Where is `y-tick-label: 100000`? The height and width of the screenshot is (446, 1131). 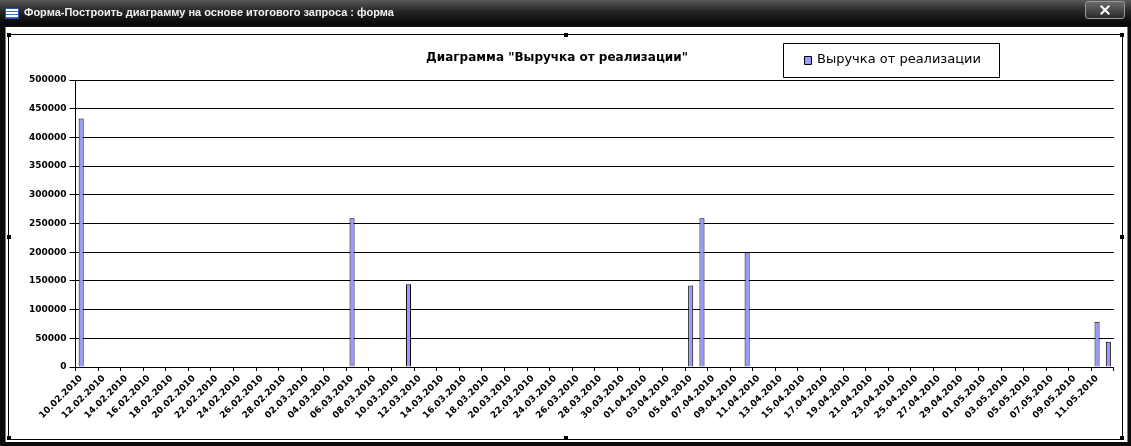 y-tick-label: 100000 is located at coordinates (47, 308).